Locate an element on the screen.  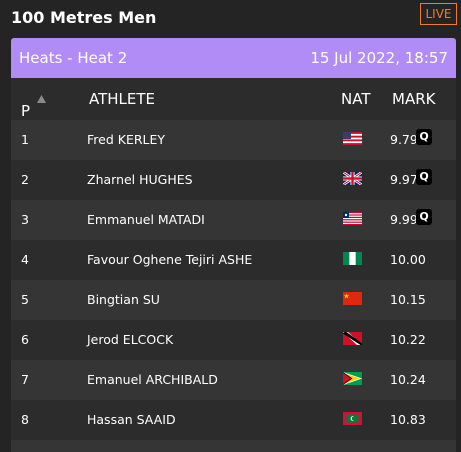
result-row-partial is located at coordinates (233, 446).